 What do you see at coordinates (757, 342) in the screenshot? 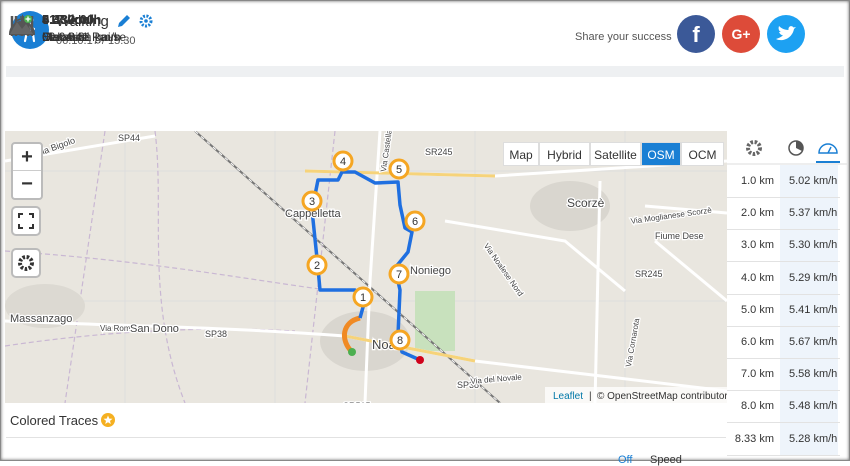
I see `split-distance: 6.0 km` at bounding box center [757, 342].